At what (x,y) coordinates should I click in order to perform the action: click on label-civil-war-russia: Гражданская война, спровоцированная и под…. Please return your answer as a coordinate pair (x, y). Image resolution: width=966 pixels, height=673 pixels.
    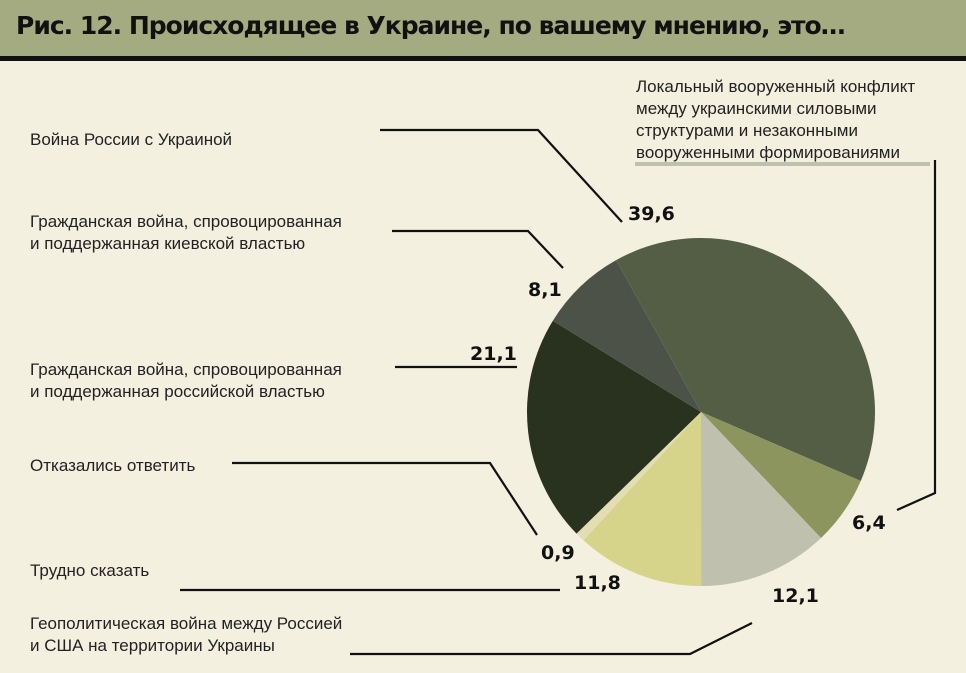
    Looking at the image, I should click on (186, 381).